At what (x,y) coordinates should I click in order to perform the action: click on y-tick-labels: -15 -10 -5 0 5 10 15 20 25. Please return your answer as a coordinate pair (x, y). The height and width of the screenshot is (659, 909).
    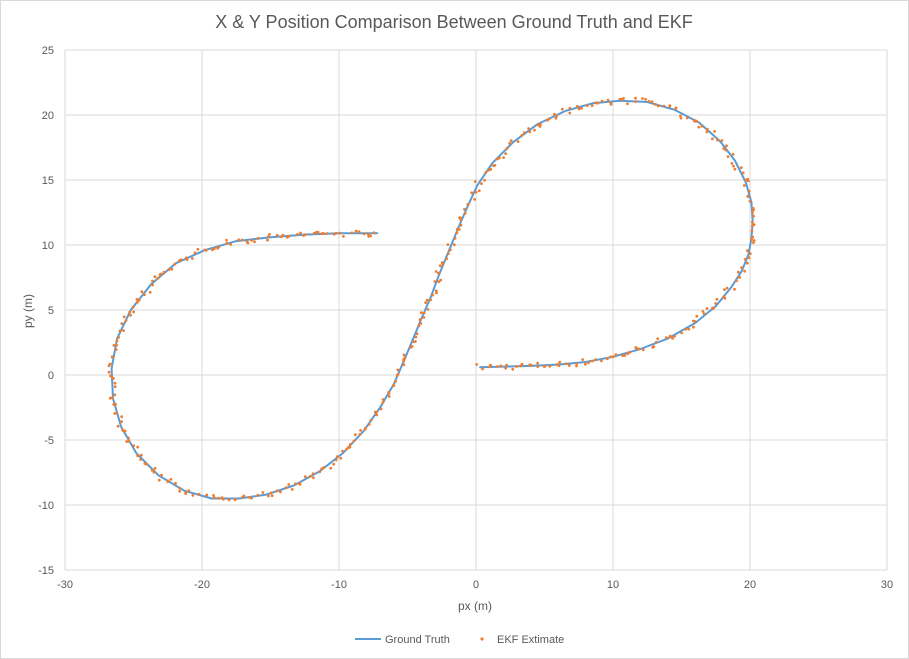
    Looking at the image, I should click on (46, 311).